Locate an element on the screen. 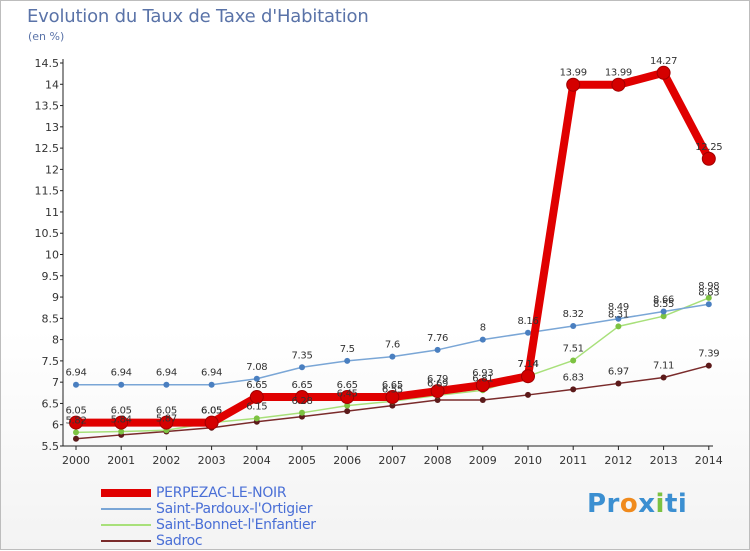  x-tick-label: 2007 is located at coordinates (392, 460).